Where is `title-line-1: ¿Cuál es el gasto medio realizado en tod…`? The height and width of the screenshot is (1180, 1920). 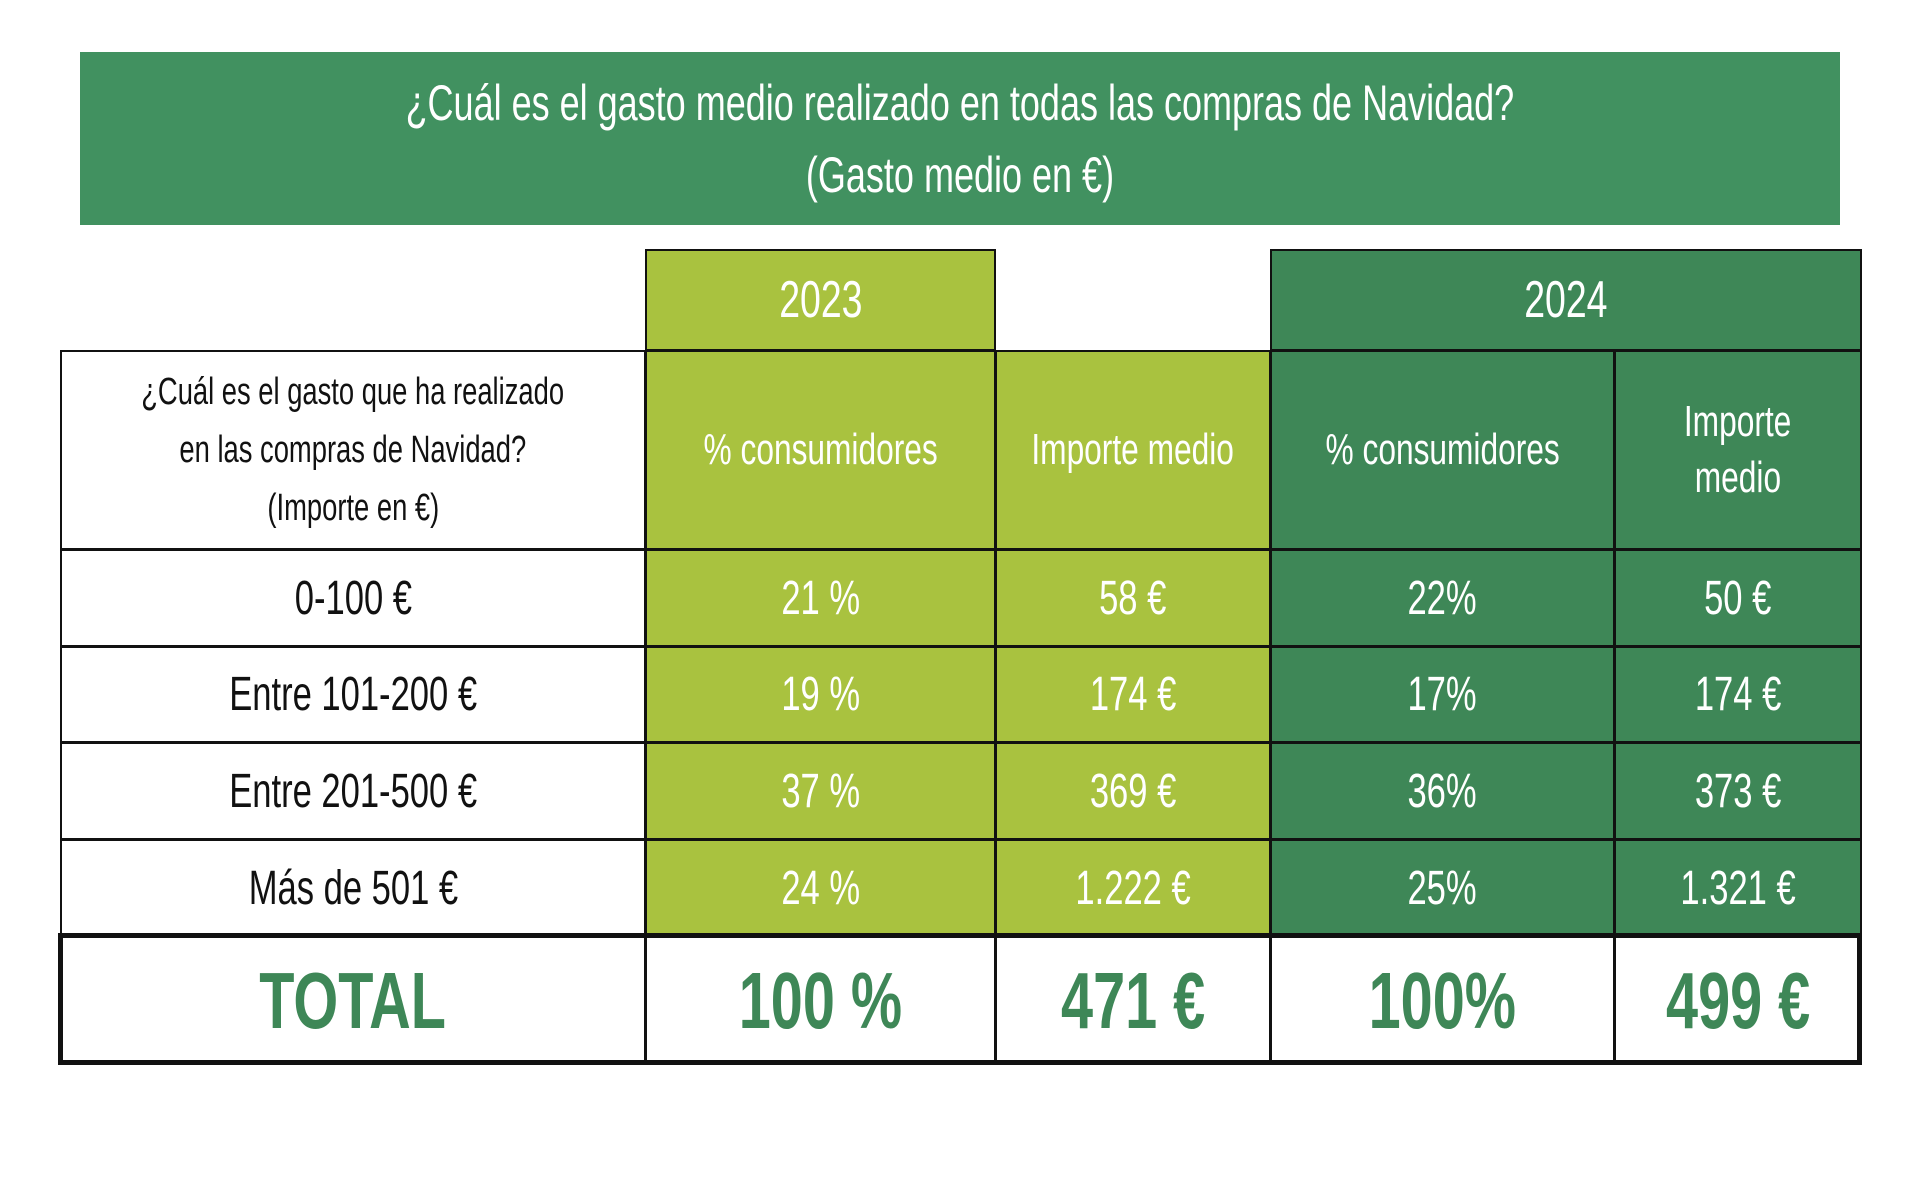 title-line-1: ¿Cuál es el gasto medio realizado en tod… is located at coordinates (960, 102).